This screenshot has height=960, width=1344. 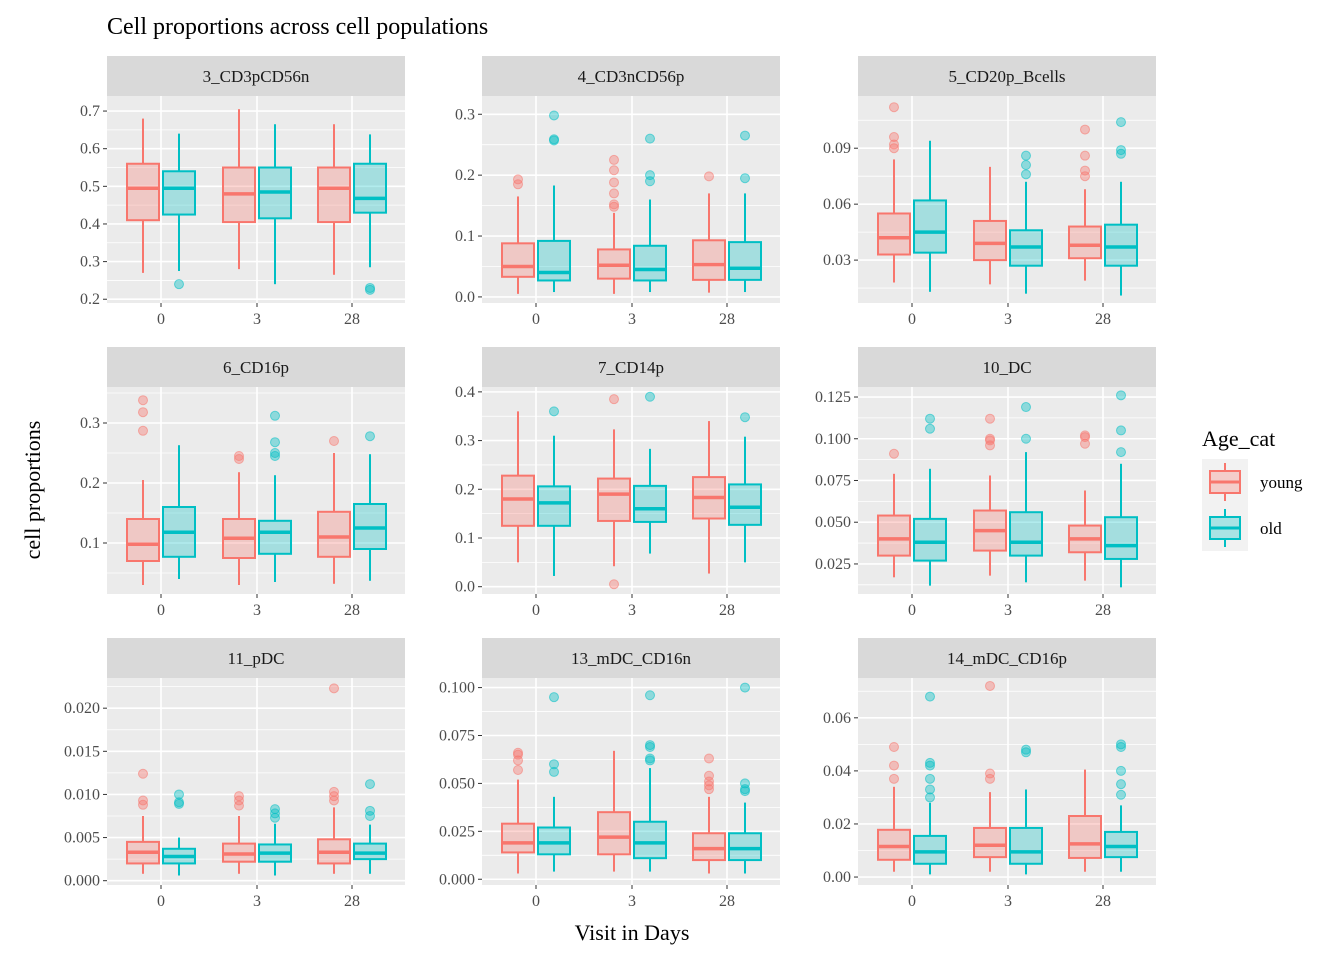 I want to click on facet-panel-11-pdc: 11_pDC 0.000 0.005 0.010 0.015 0.020 0 3 28, so click(x=234, y=774).